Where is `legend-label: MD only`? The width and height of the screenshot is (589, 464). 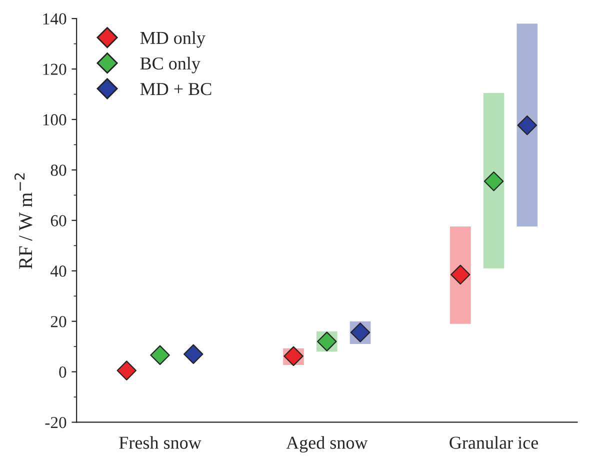
legend-label: MD only is located at coordinates (173, 39).